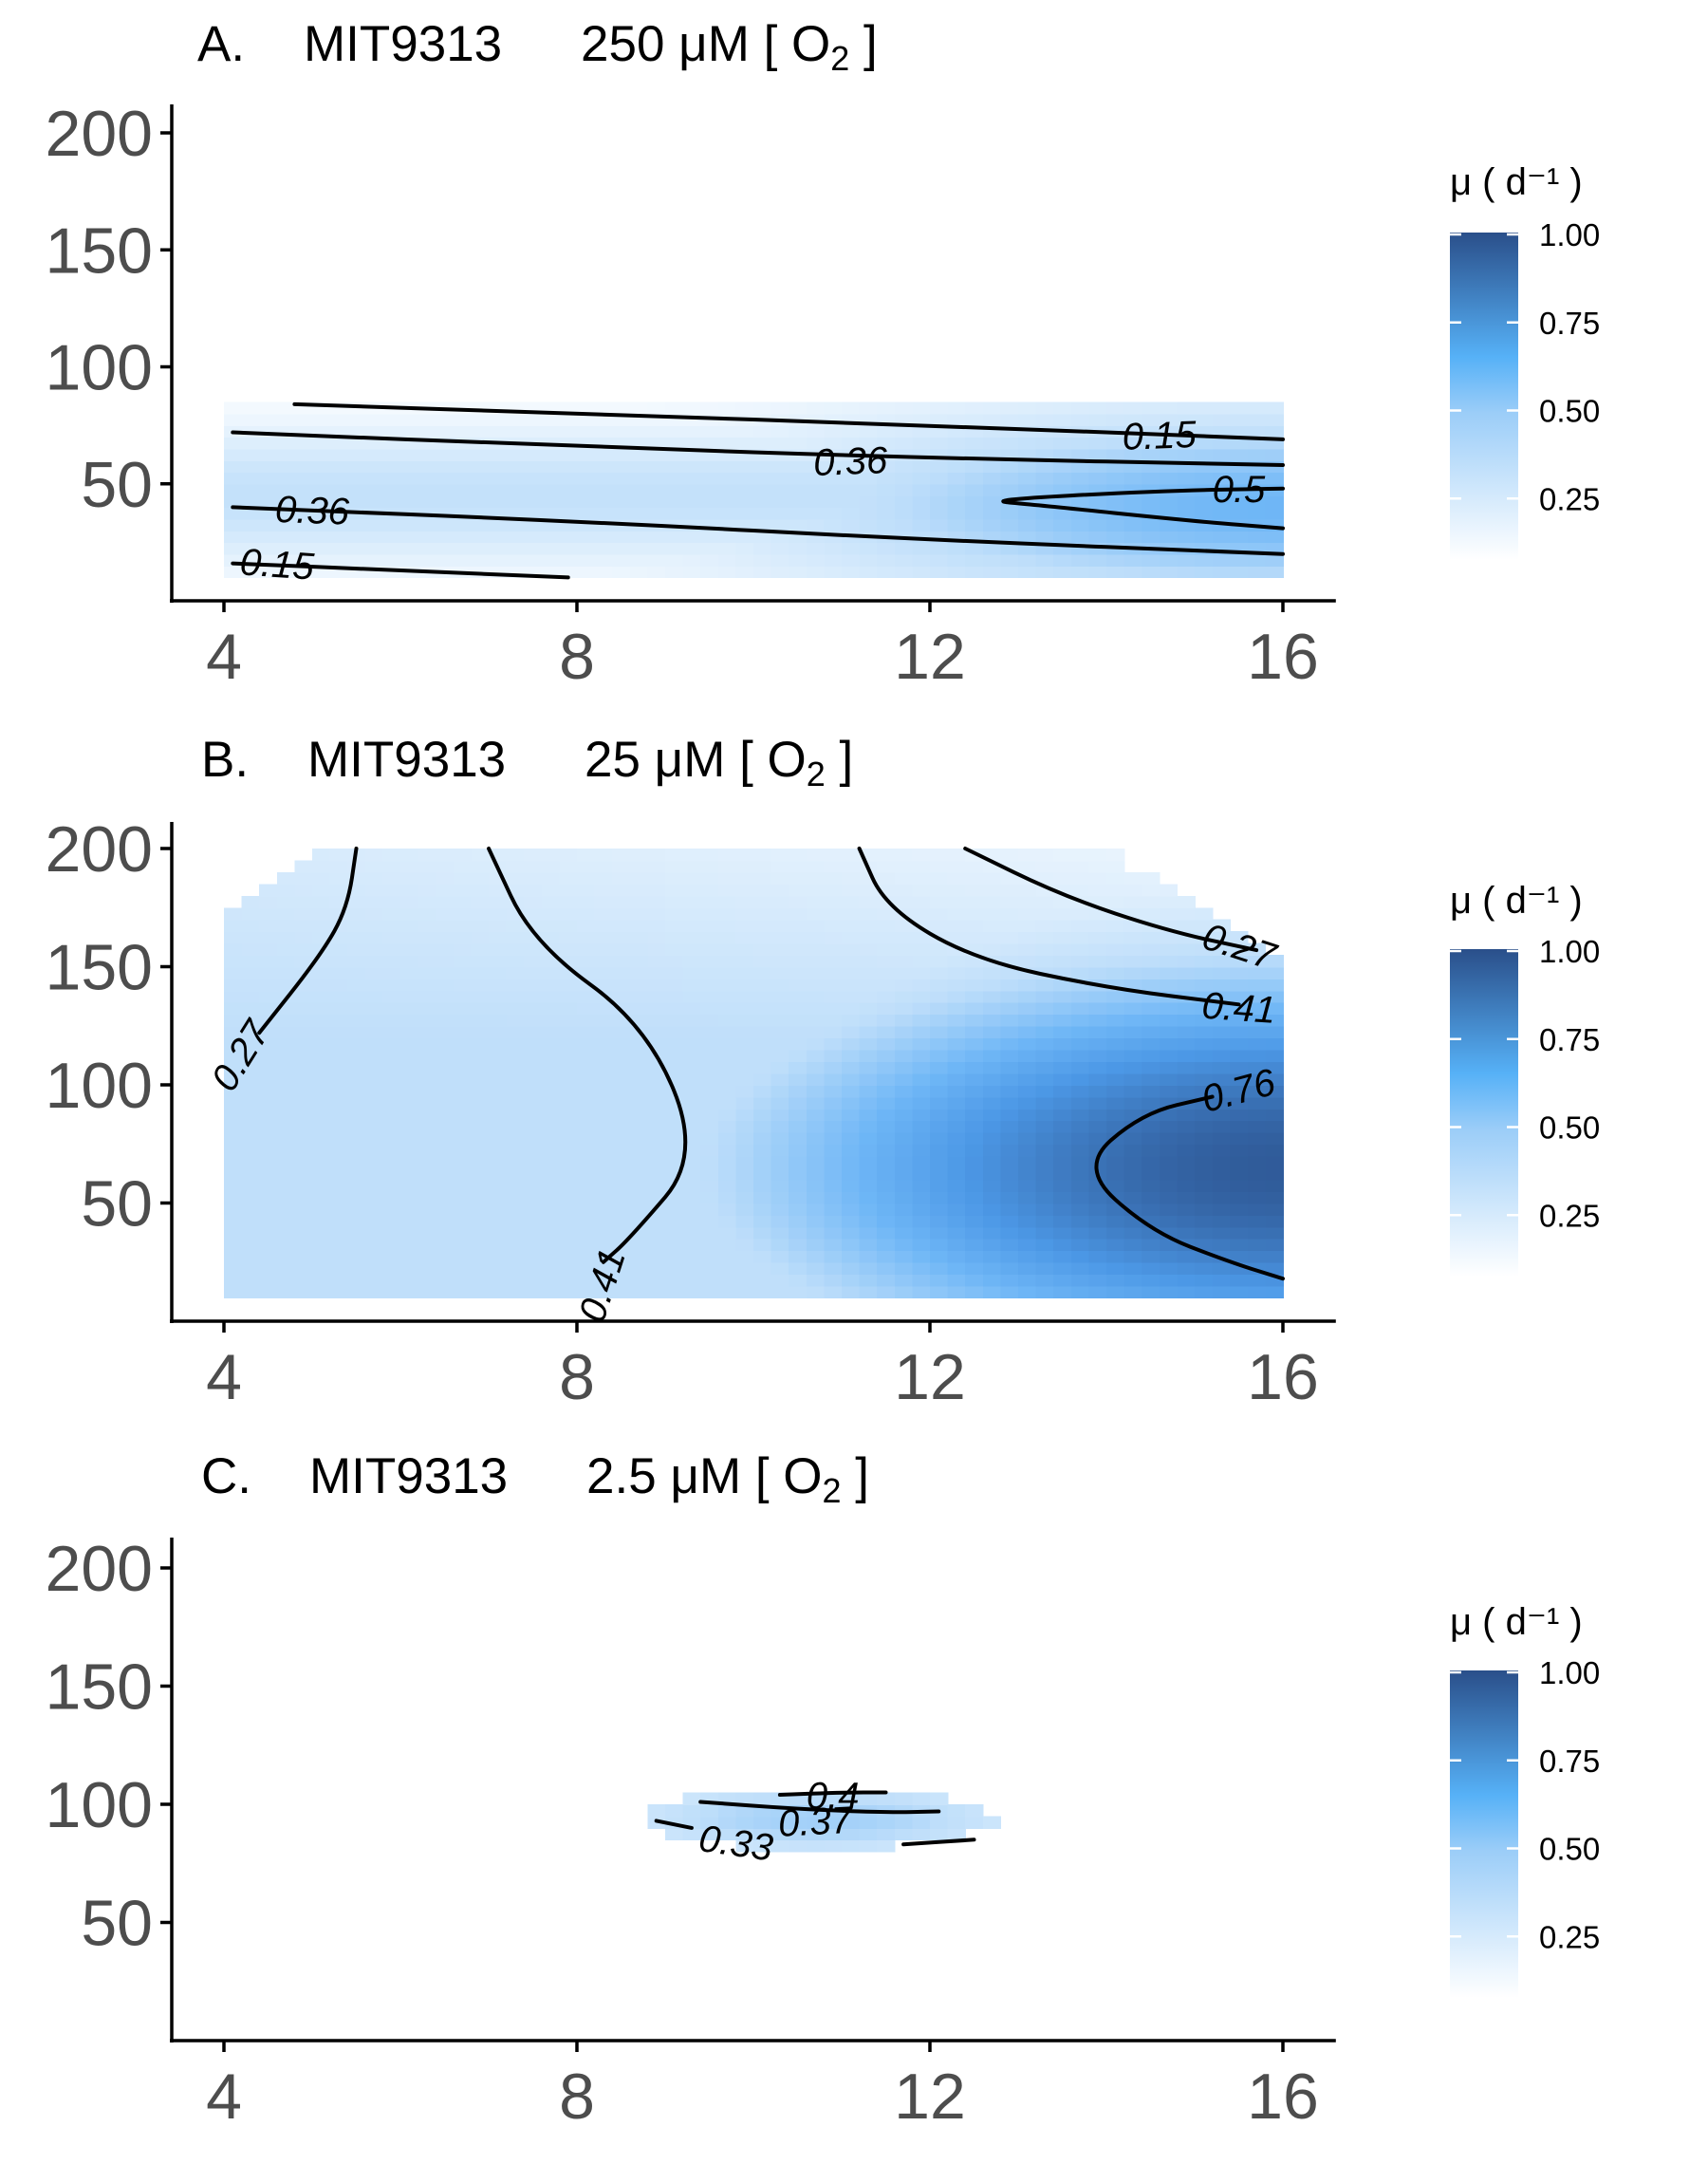 This screenshot has width=1708, height=2164. Describe the element at coordinates (840, 58) in the screenshot. I see `panel-title-conc-sub: 2` at that location.